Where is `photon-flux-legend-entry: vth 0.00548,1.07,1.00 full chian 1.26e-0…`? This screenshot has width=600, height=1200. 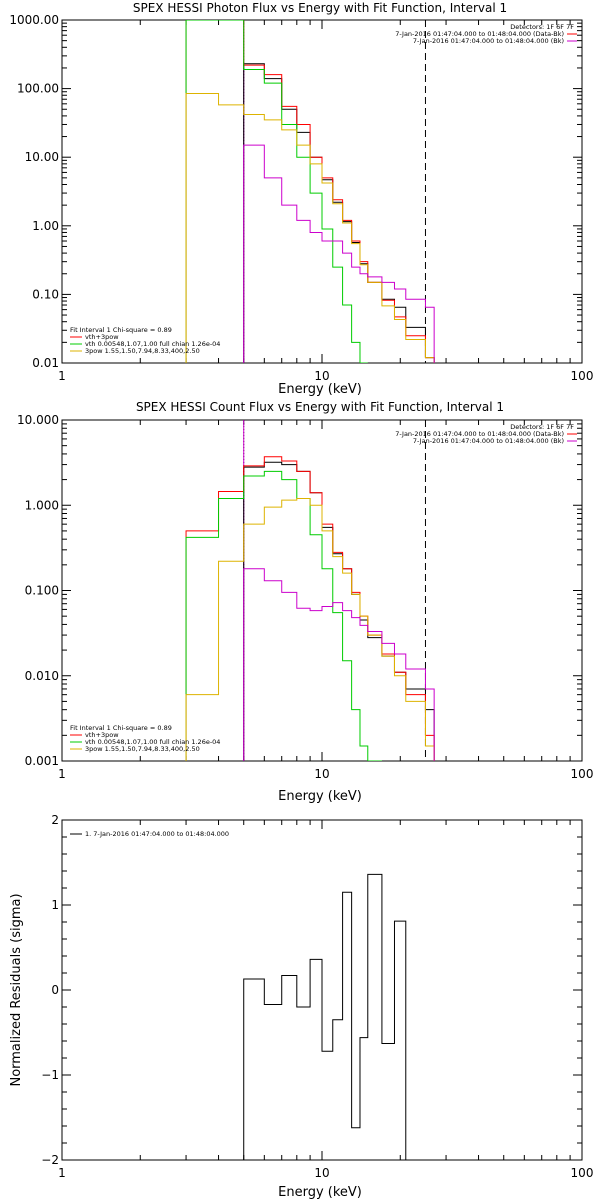
photon-flux-legend-entry: vth 0.00548,1.07,1.00 full chian 1.26e-0… is located at coordinates (152, 344).